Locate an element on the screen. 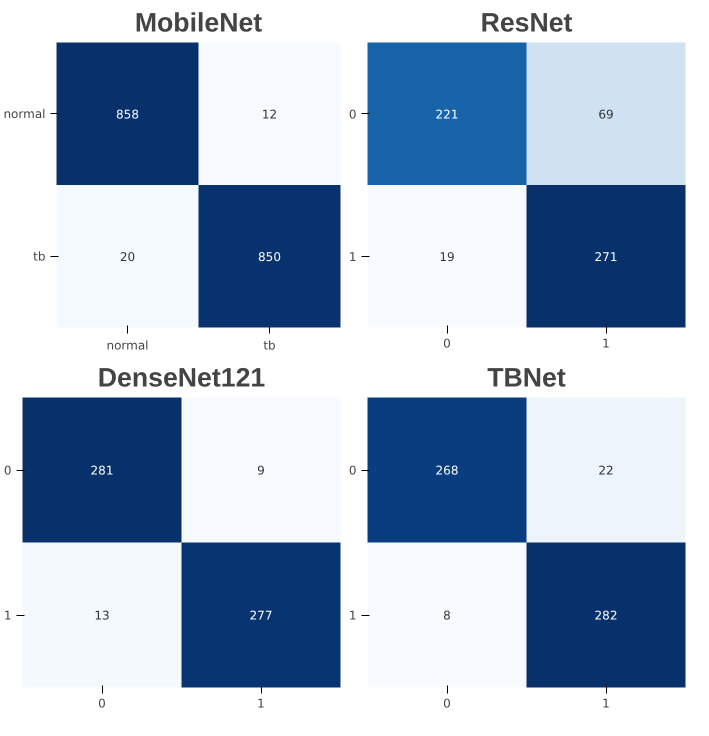  x-tick-label: normal is located at coordinates (127, 345).